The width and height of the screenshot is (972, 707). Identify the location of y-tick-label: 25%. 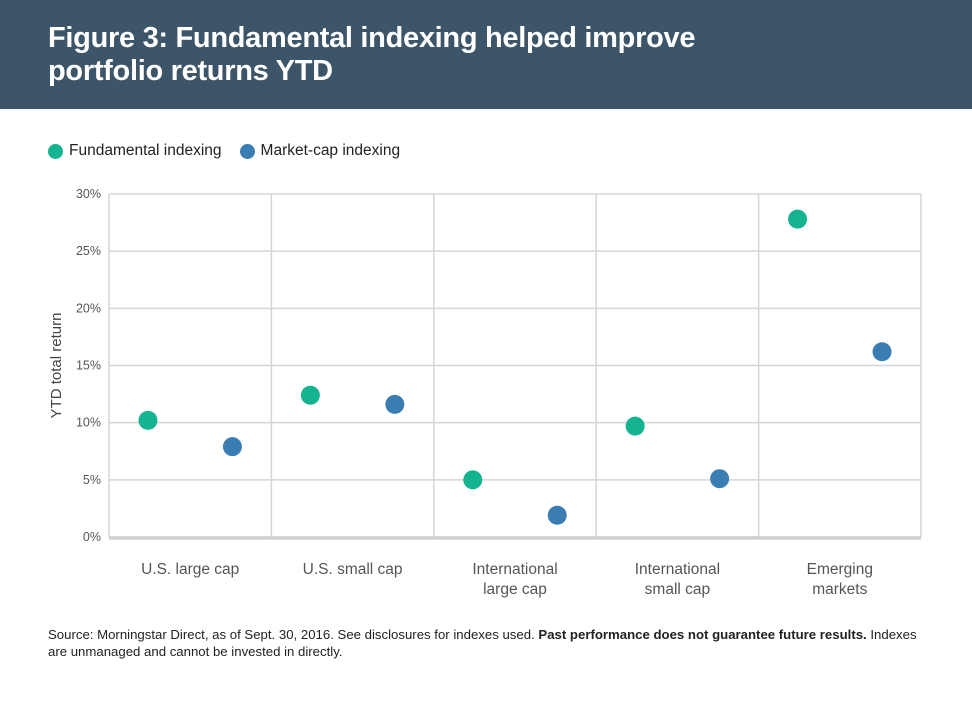
(88, 251).